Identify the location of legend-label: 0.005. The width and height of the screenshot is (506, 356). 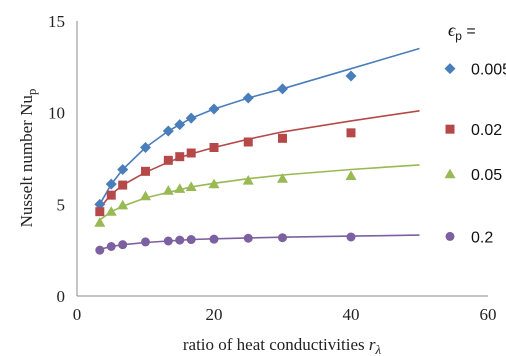
(488, 70).